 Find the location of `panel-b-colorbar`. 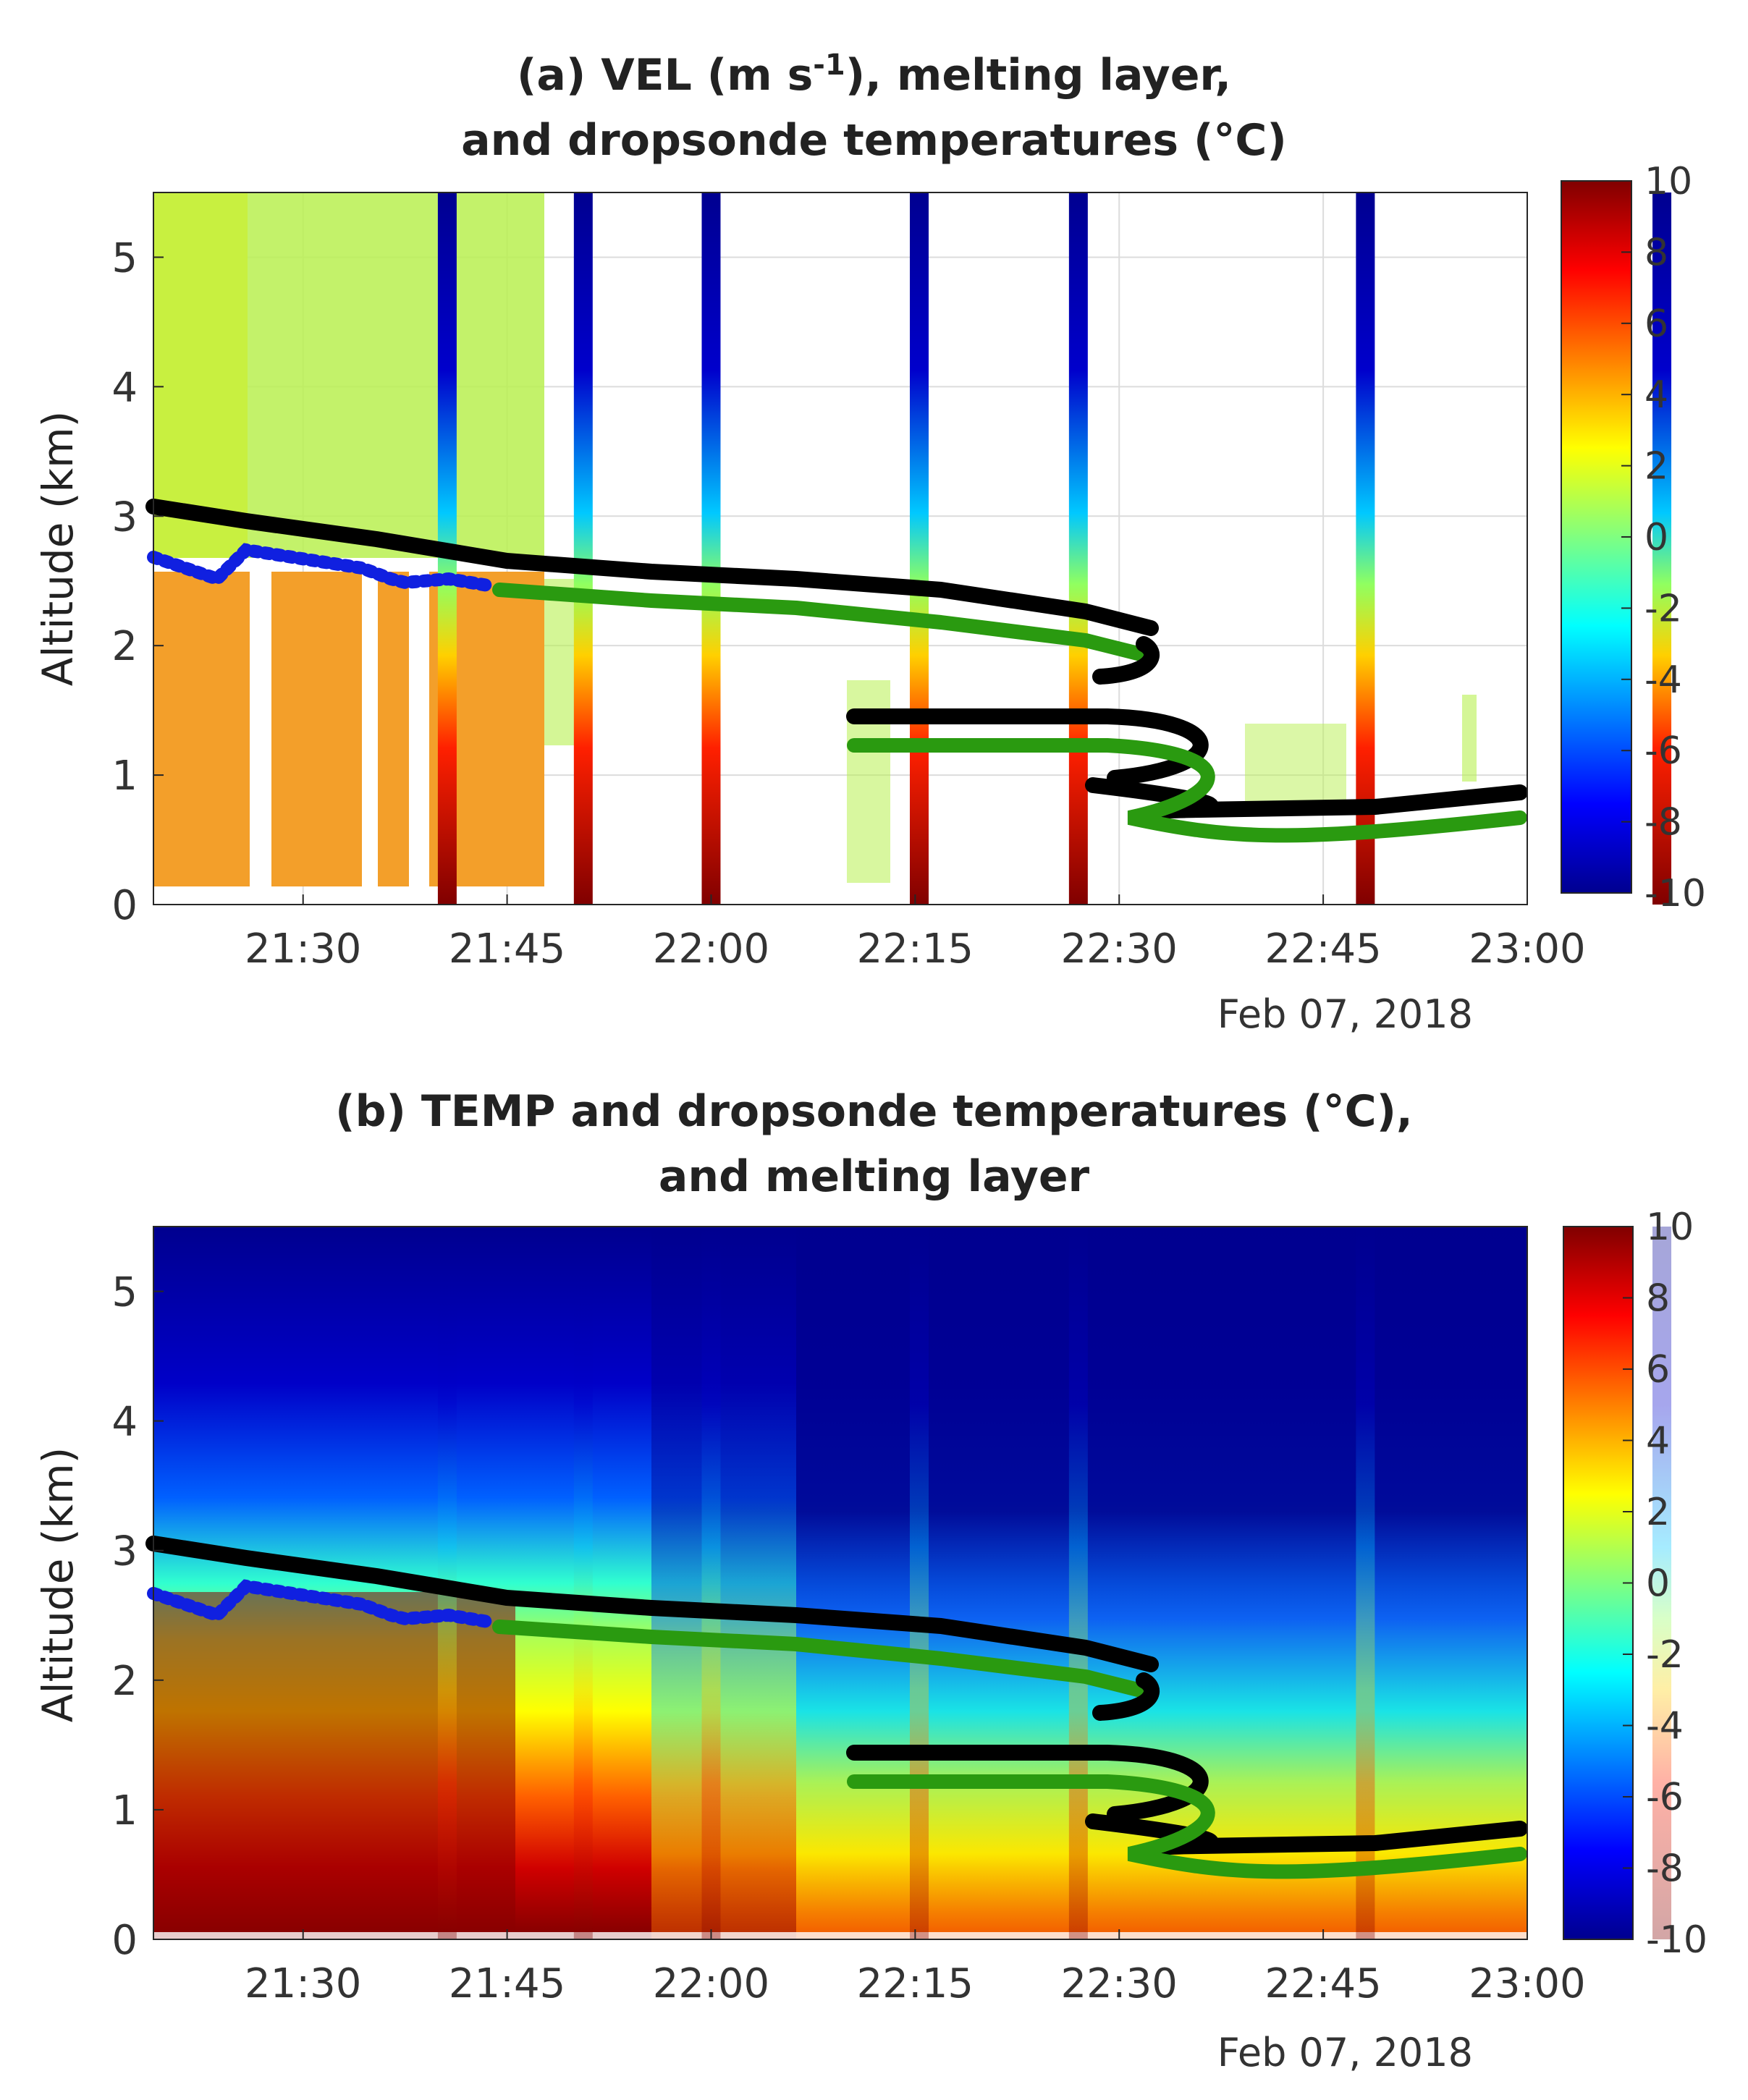

panel-b-colorbar is located at coordinates (1598, 1583).